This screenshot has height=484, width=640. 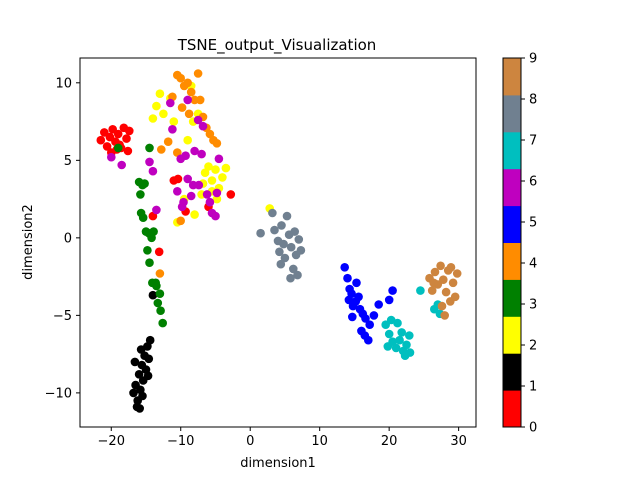 What do you see at coordinates (529, 244) in the screenshot?
I see `colorbar-ticks: 0 1 2 3 4 5 6 7 8 9` at bounding box center [529, 244].